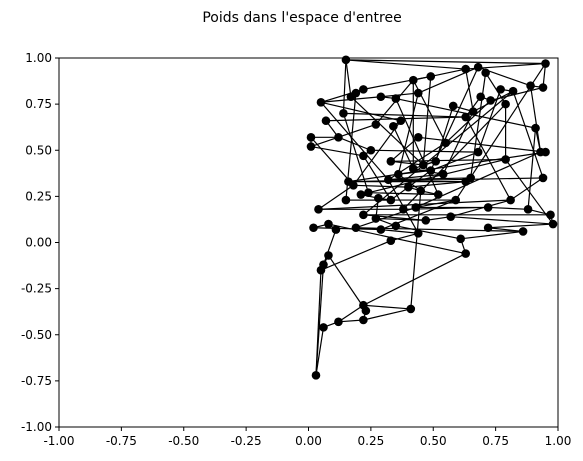 The width and height of the screenshot is (583, 461). Describe the element at coordinates (36, 427) in the screenshot. I see `y-tick-label-0: -1.00` at that location.